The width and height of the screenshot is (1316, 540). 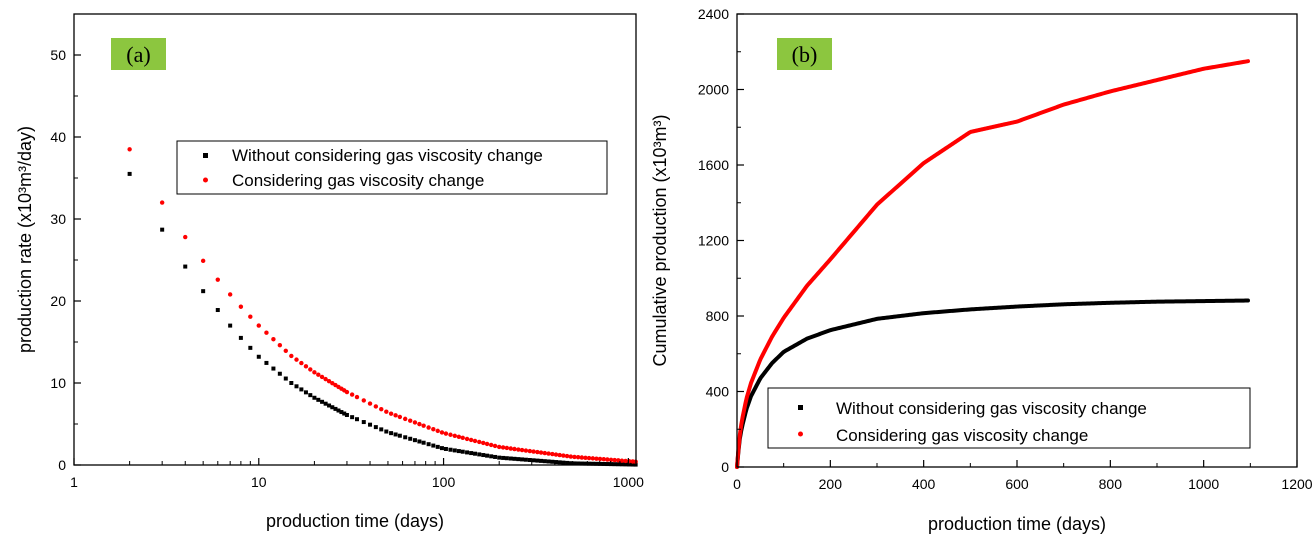 I want to click on panel-a-x-tick-label: 100, so click(x=444, y=482).